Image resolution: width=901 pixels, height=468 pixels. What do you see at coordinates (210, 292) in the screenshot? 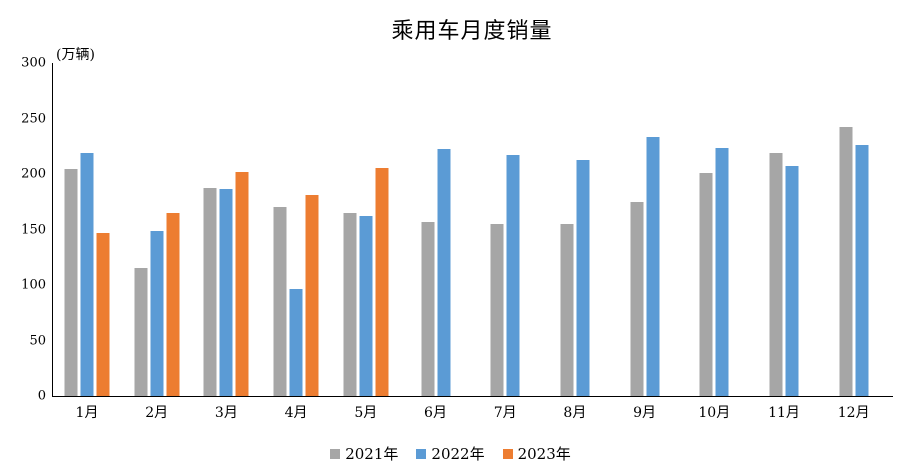
I see `bar-2021年-3月` at bounding box center [210, 292].